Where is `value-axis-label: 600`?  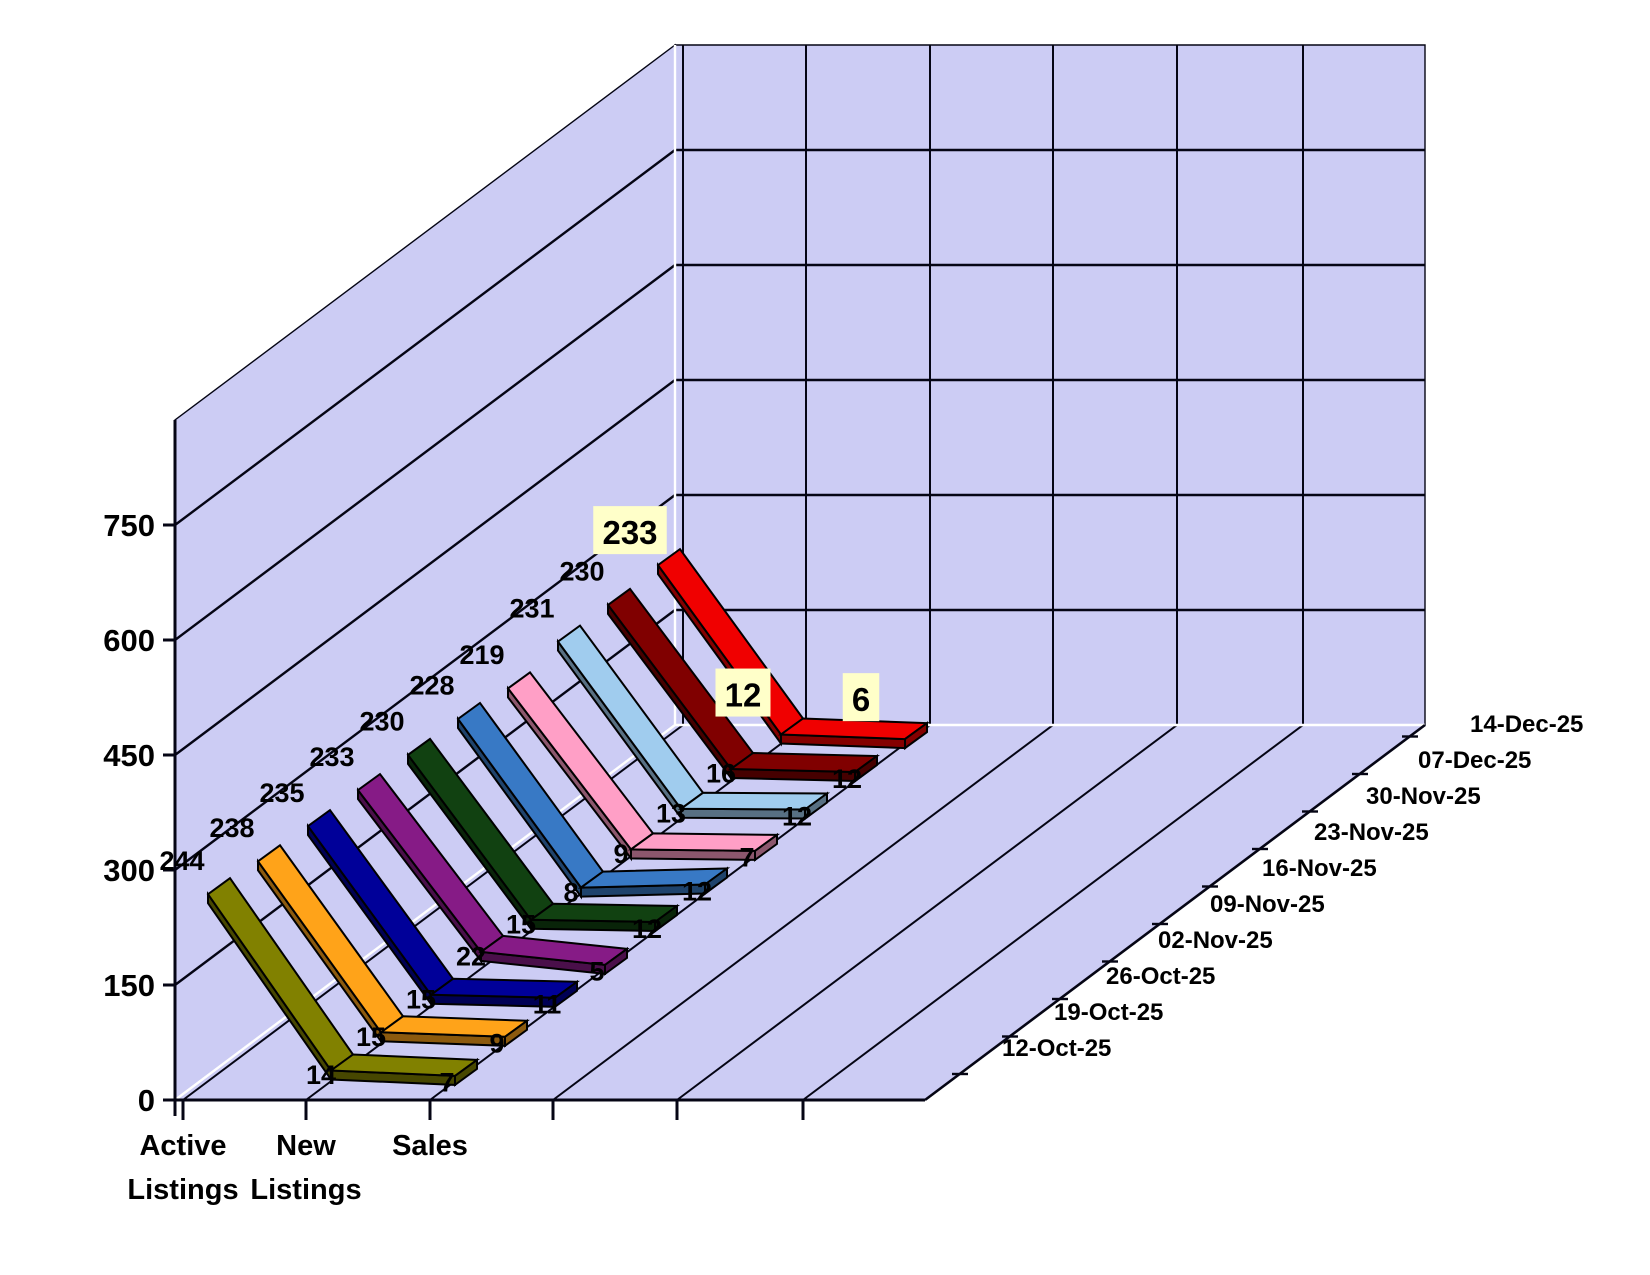 value-axis-label: 600 is located at coordinates (129, 640).